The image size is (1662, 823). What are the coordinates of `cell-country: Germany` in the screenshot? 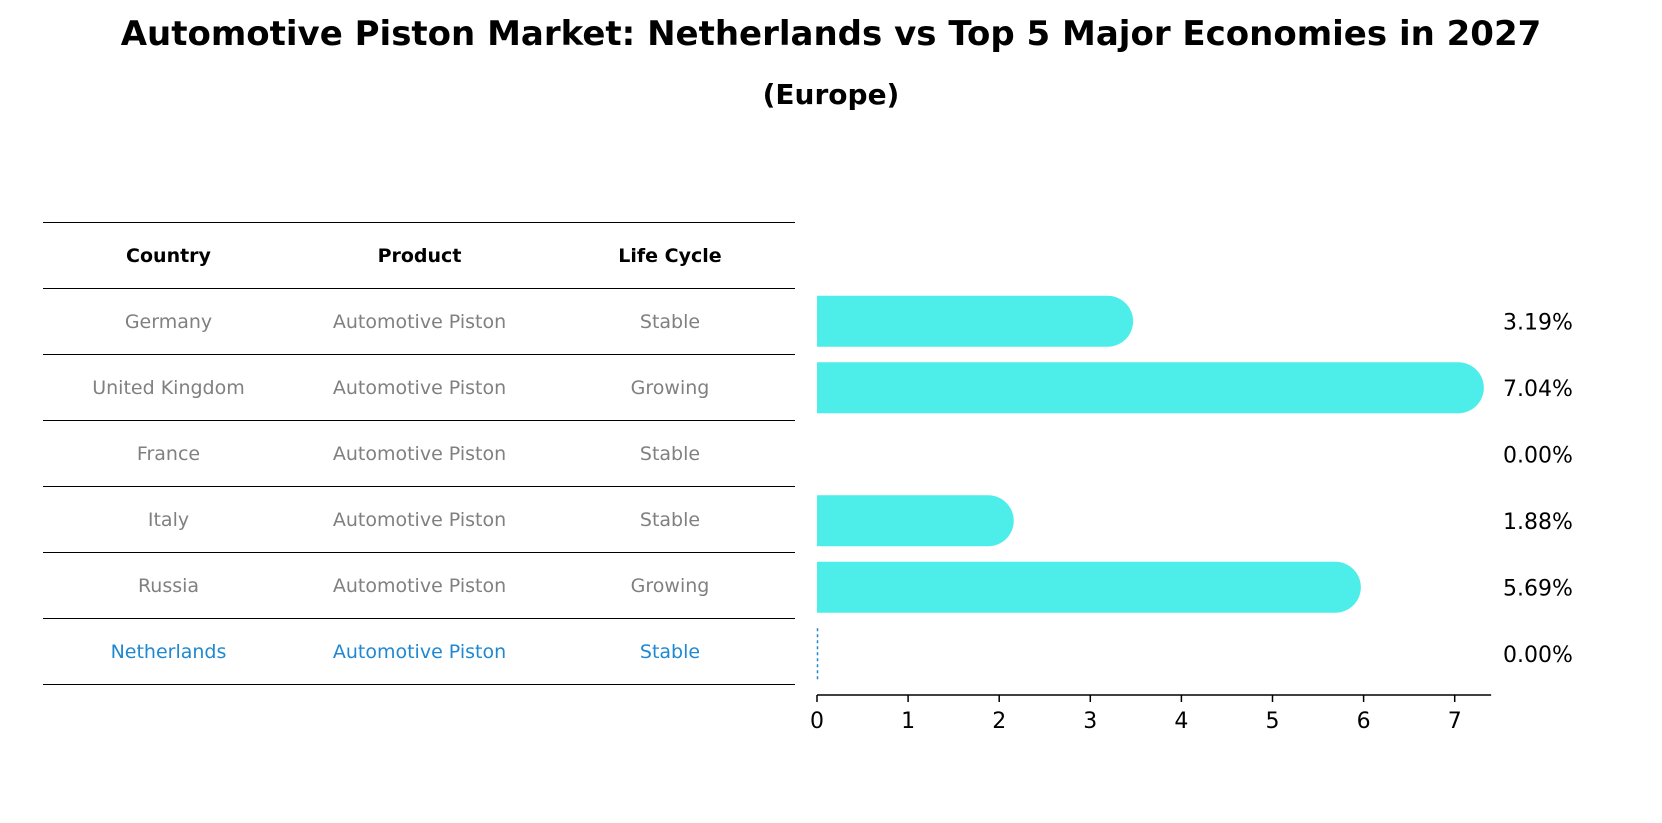 It's located at (168, 321).